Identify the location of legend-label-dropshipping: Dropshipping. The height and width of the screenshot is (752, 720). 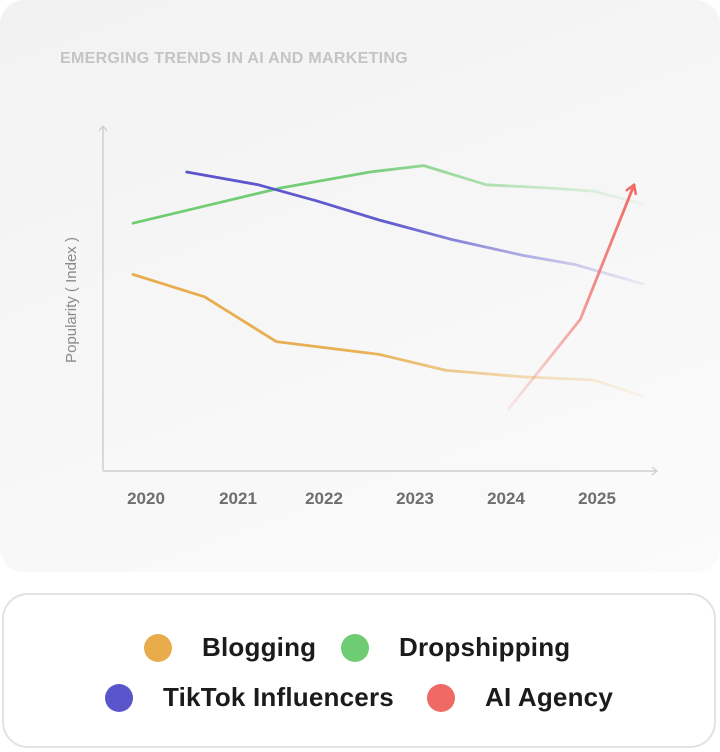
(485, 647).